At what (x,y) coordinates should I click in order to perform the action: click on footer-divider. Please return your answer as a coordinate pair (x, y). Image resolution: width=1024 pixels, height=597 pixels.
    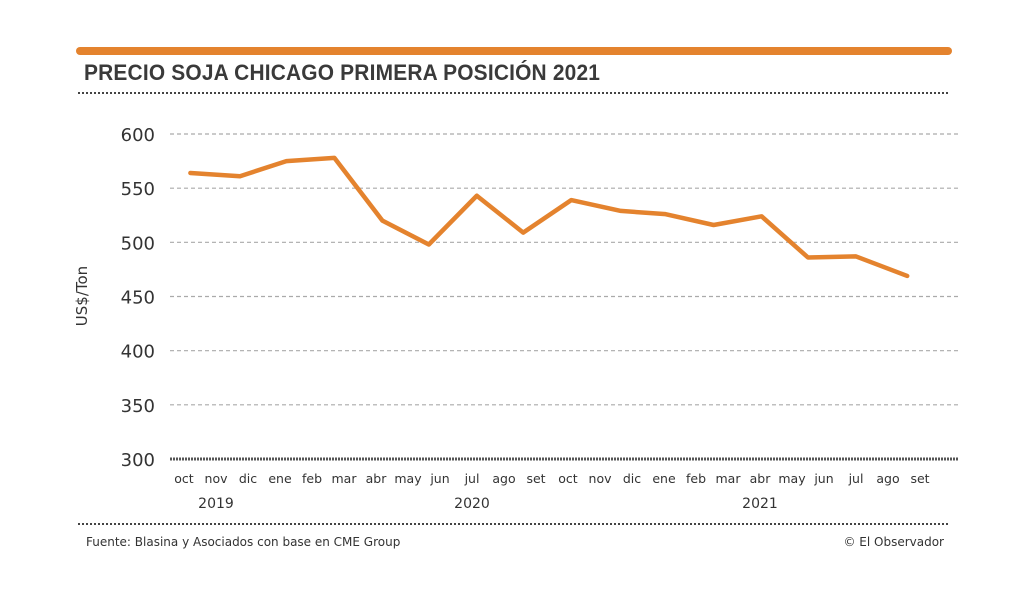
    Looking at the image, I should click on (513, 524).